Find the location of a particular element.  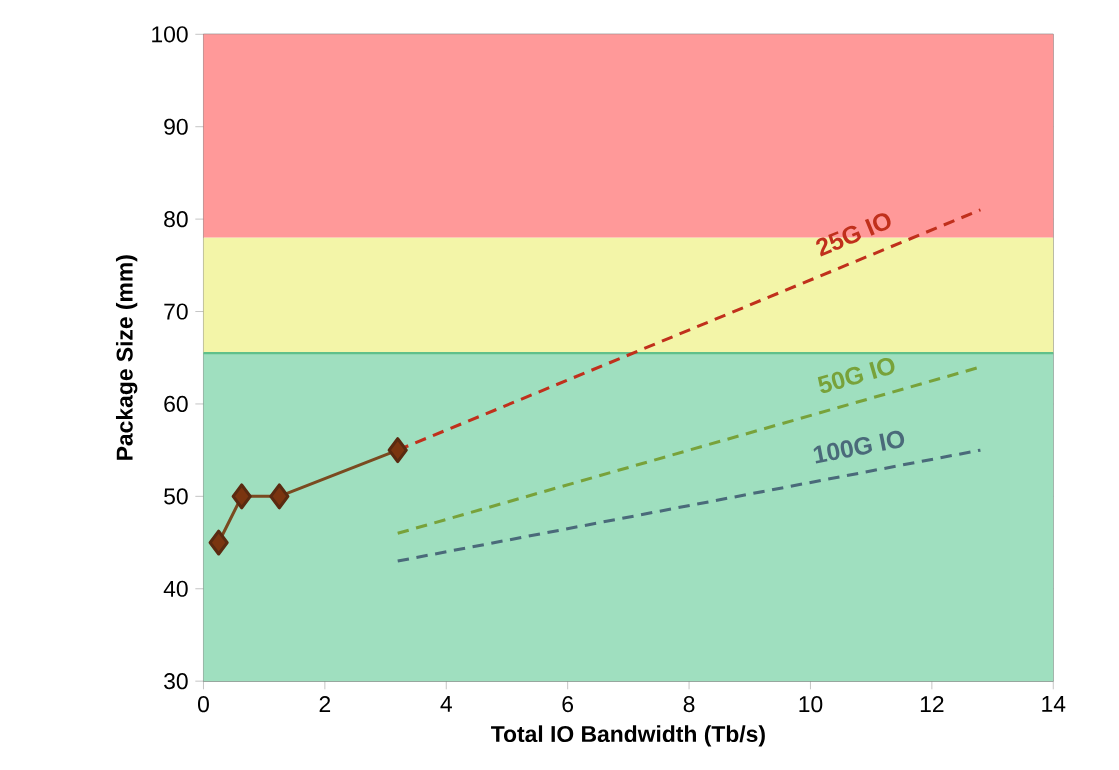

x-tick-label: 12 is located at coordinates (932, 704).